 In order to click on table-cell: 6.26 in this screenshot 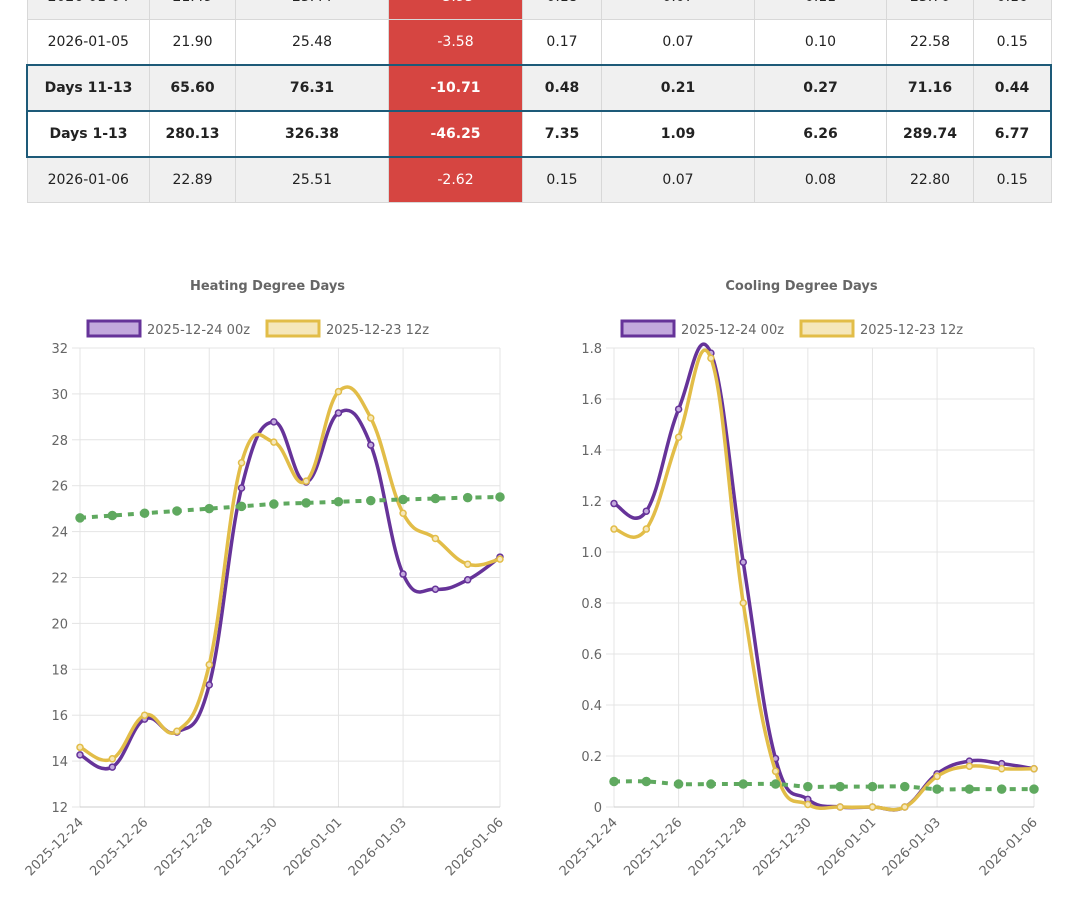, I will do `click(820, 134)`.